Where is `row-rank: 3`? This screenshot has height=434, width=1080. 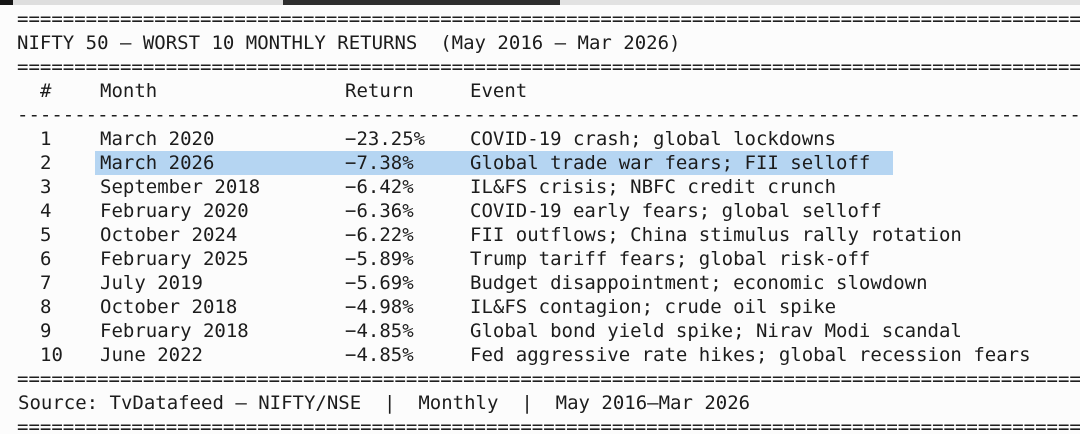
row-rank: 3 is located at coordinates (46, 187).